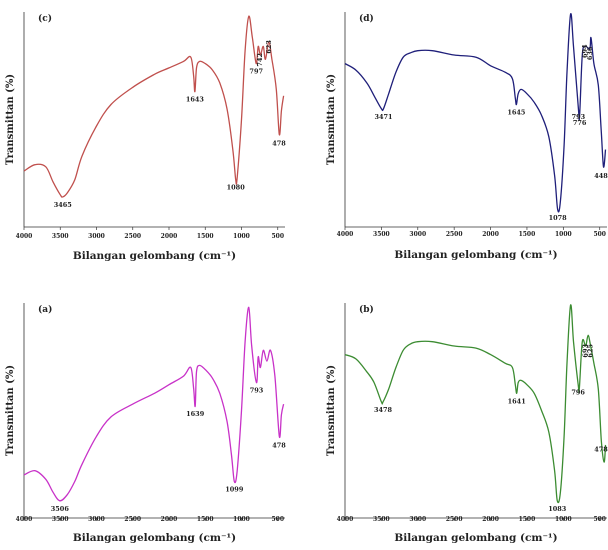 This screenshot has width=608, height=550. What do you see at coordinates (236, 188) in the screenshot?
I see `peak-label: 1080` at bounding box center [236, 188].